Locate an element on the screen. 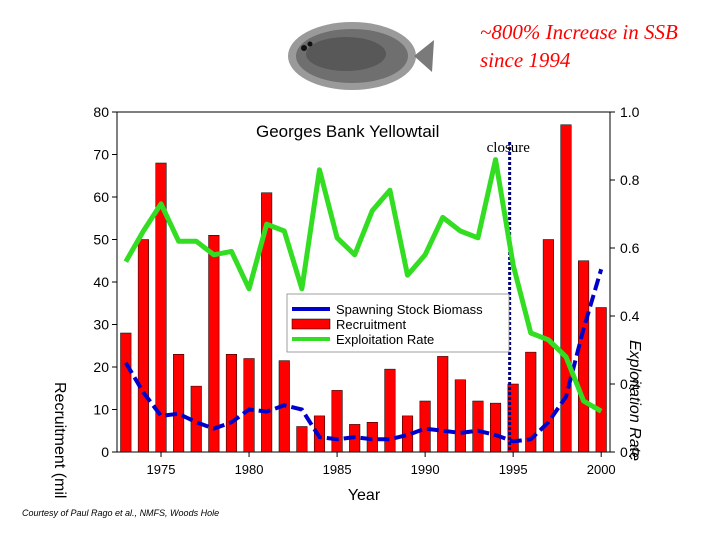 The image size is (720, 540). x-axis-title: Year is located at coordinates (364, 495).